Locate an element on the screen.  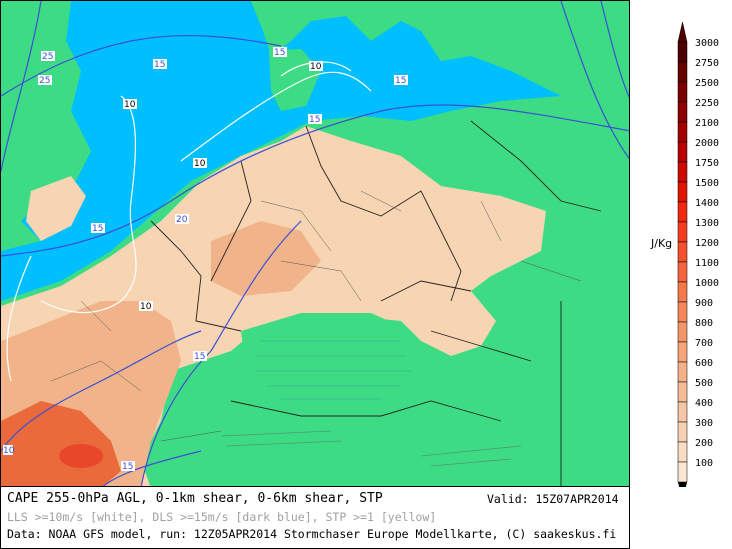
legend-tick-label: 800 is located at coordinates (704, 323).